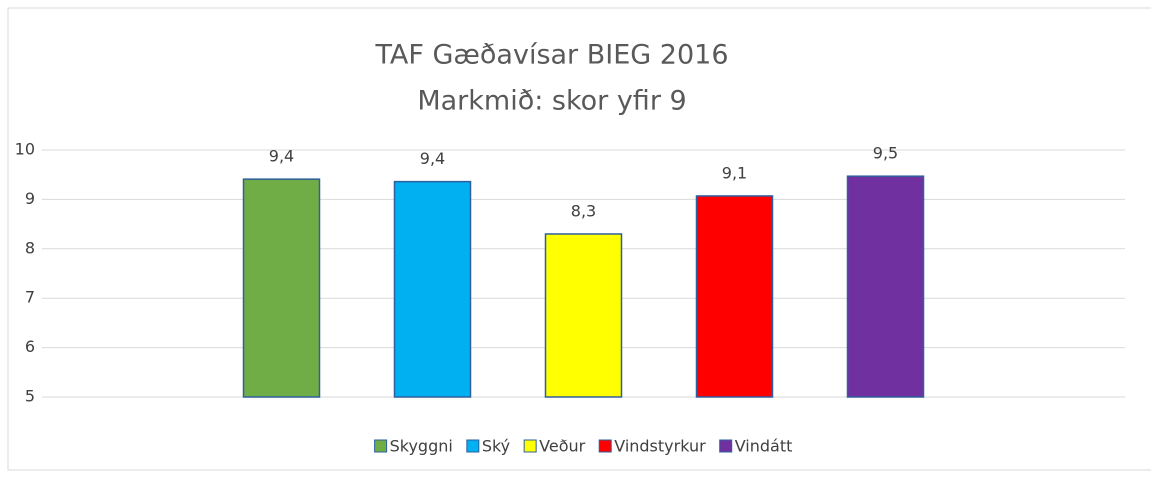 This screenshot has height=482, width=1151. What do you see at coordinates (30, 396) in the screenshot?
I see `y-tick-label: 5` at bounding box center [30, 396].